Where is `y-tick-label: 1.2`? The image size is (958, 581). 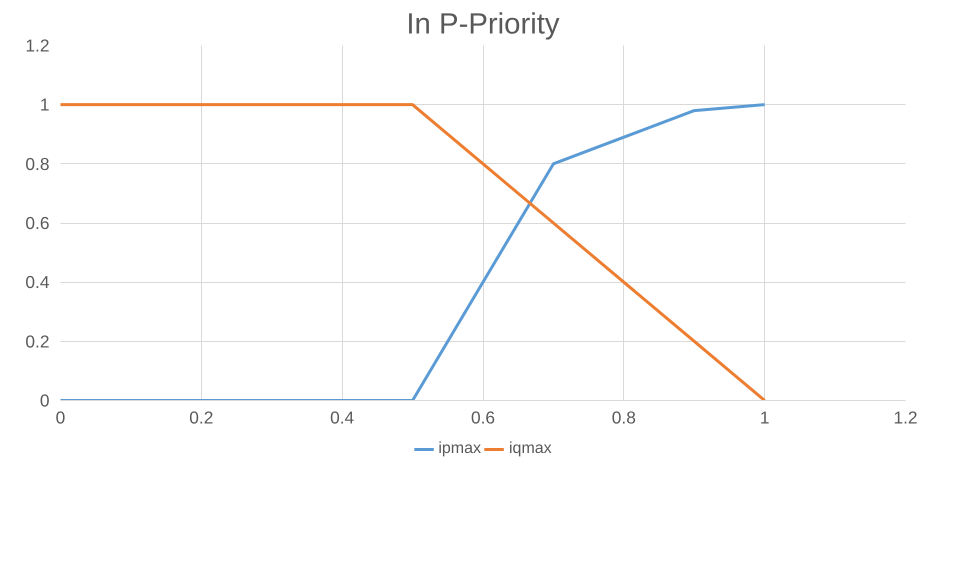
y-tick-label: 1.2 is located at coordinates (37, 46).